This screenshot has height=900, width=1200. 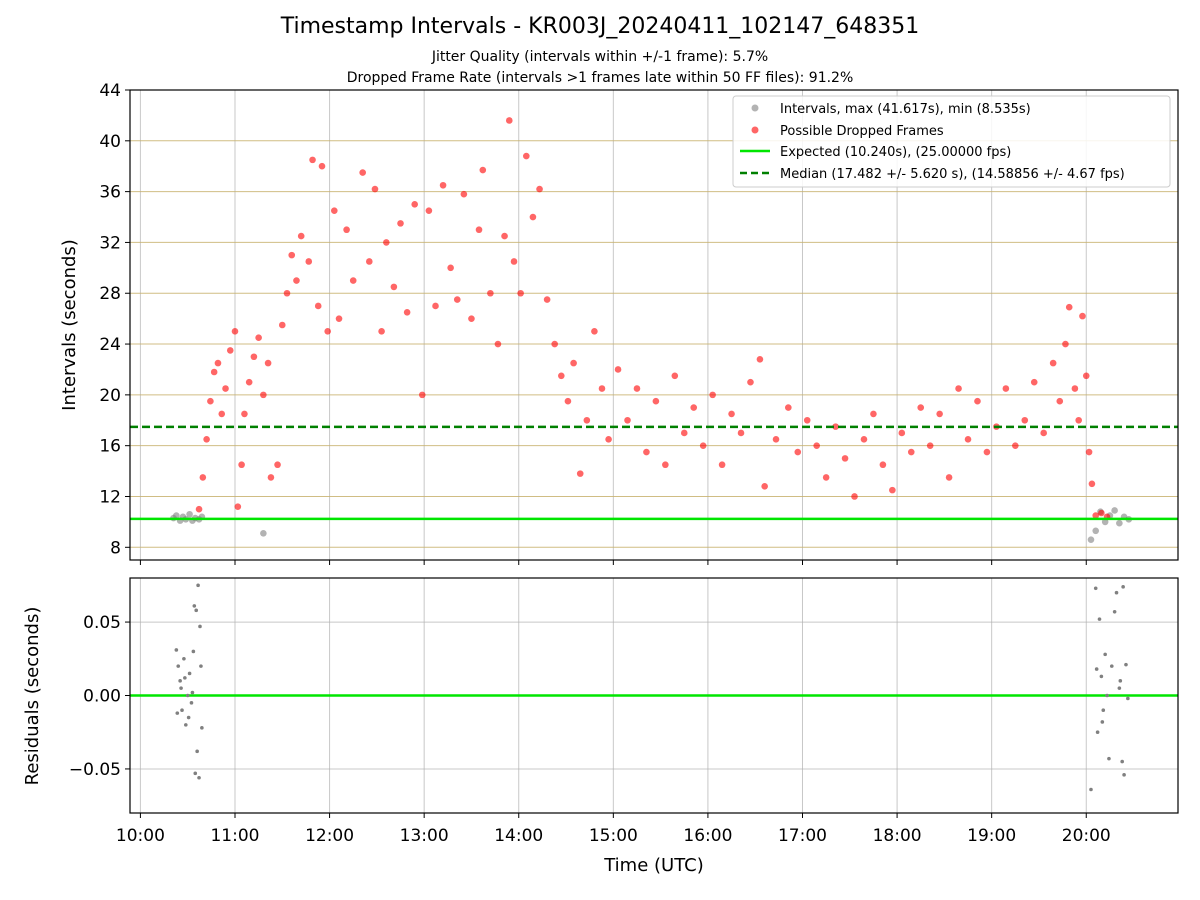 What do you see at coordinates (991, 836) in the screenshot?
I see `x-tick-label: 19:00` at bounding box center [991, 836].